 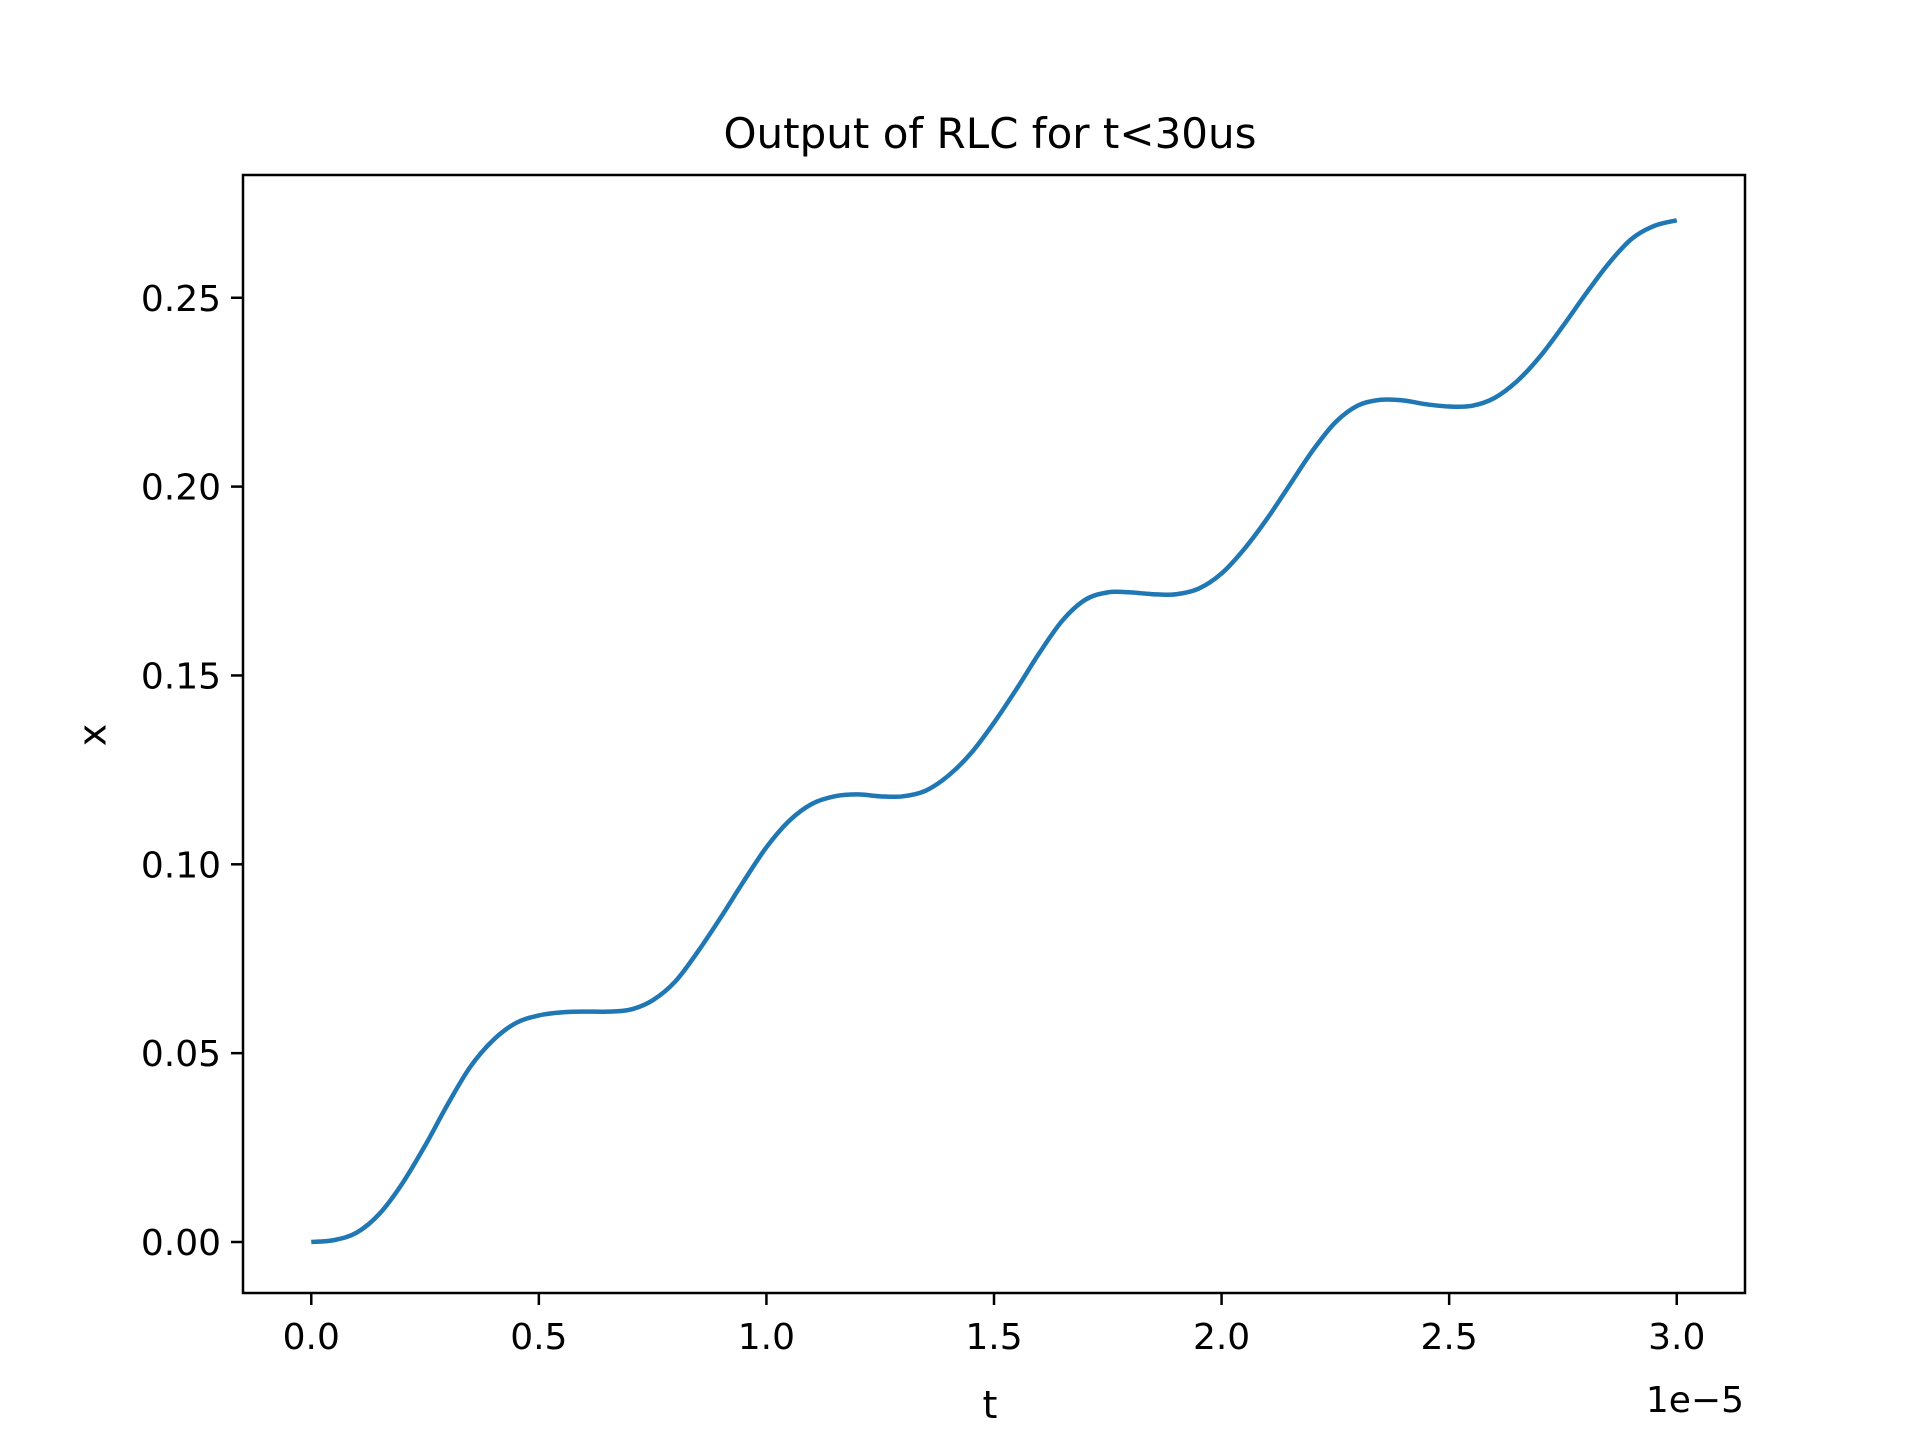 What do you see at coordinates (1695, 1400) in the screenshot?
I see `x-axis-offset-label: 1e−5` at bounding box center [1695, 1400].